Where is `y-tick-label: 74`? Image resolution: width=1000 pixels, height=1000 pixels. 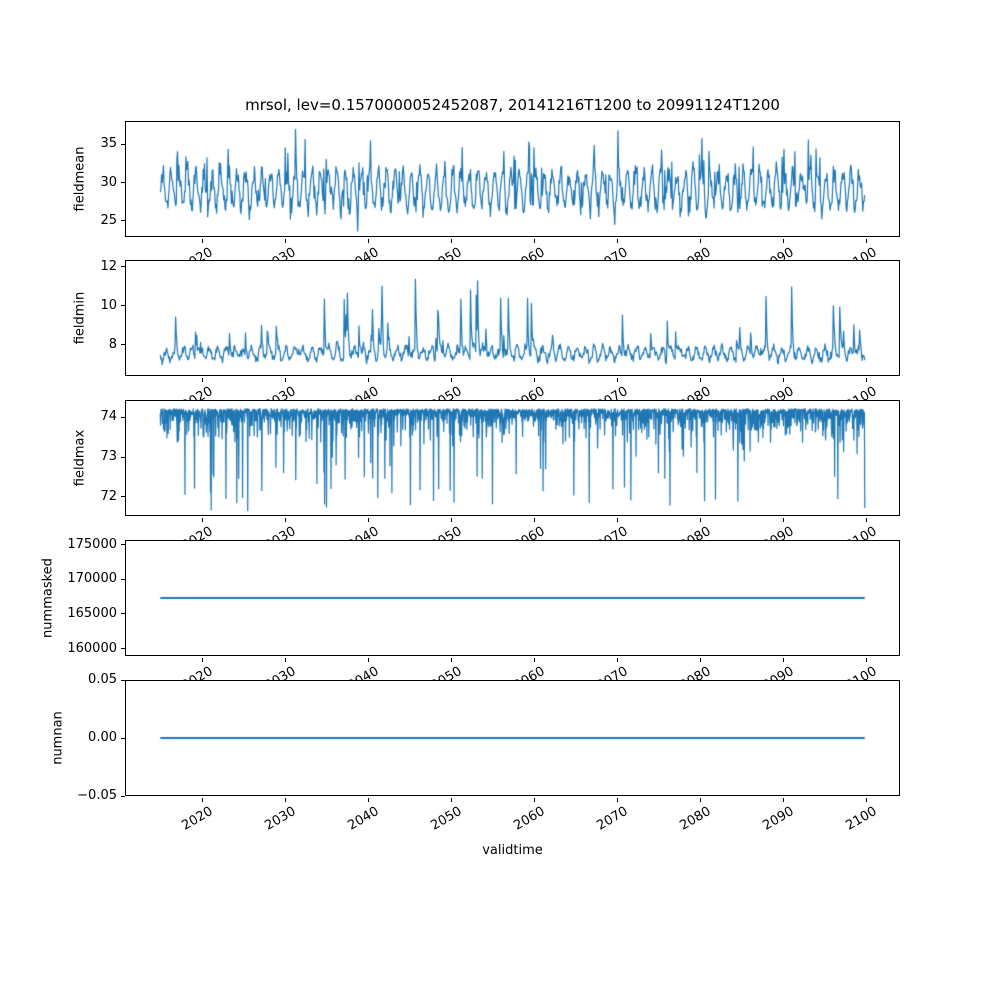
y-tick-label: 74 is located at coordinates (108, 417).